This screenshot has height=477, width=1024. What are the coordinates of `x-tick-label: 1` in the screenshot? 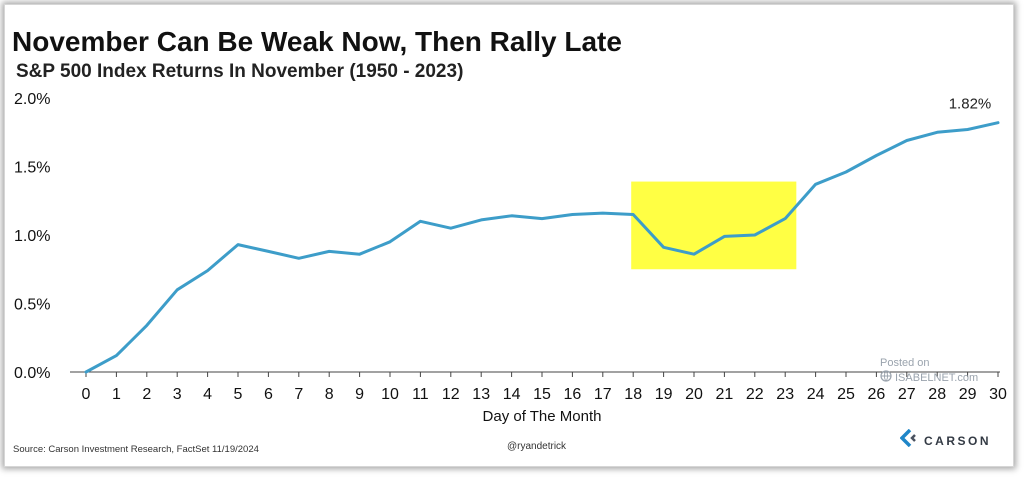 It's located at (116, 394).